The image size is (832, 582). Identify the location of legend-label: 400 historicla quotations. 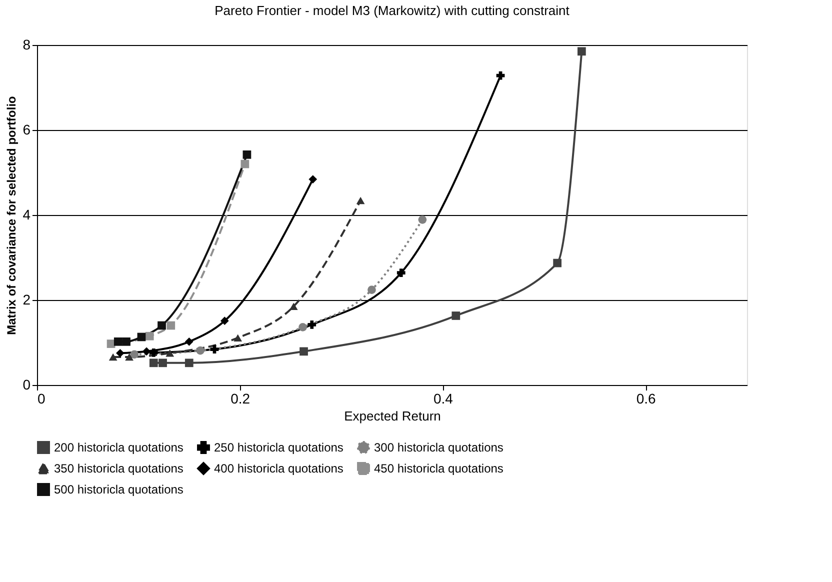
(279, 469).